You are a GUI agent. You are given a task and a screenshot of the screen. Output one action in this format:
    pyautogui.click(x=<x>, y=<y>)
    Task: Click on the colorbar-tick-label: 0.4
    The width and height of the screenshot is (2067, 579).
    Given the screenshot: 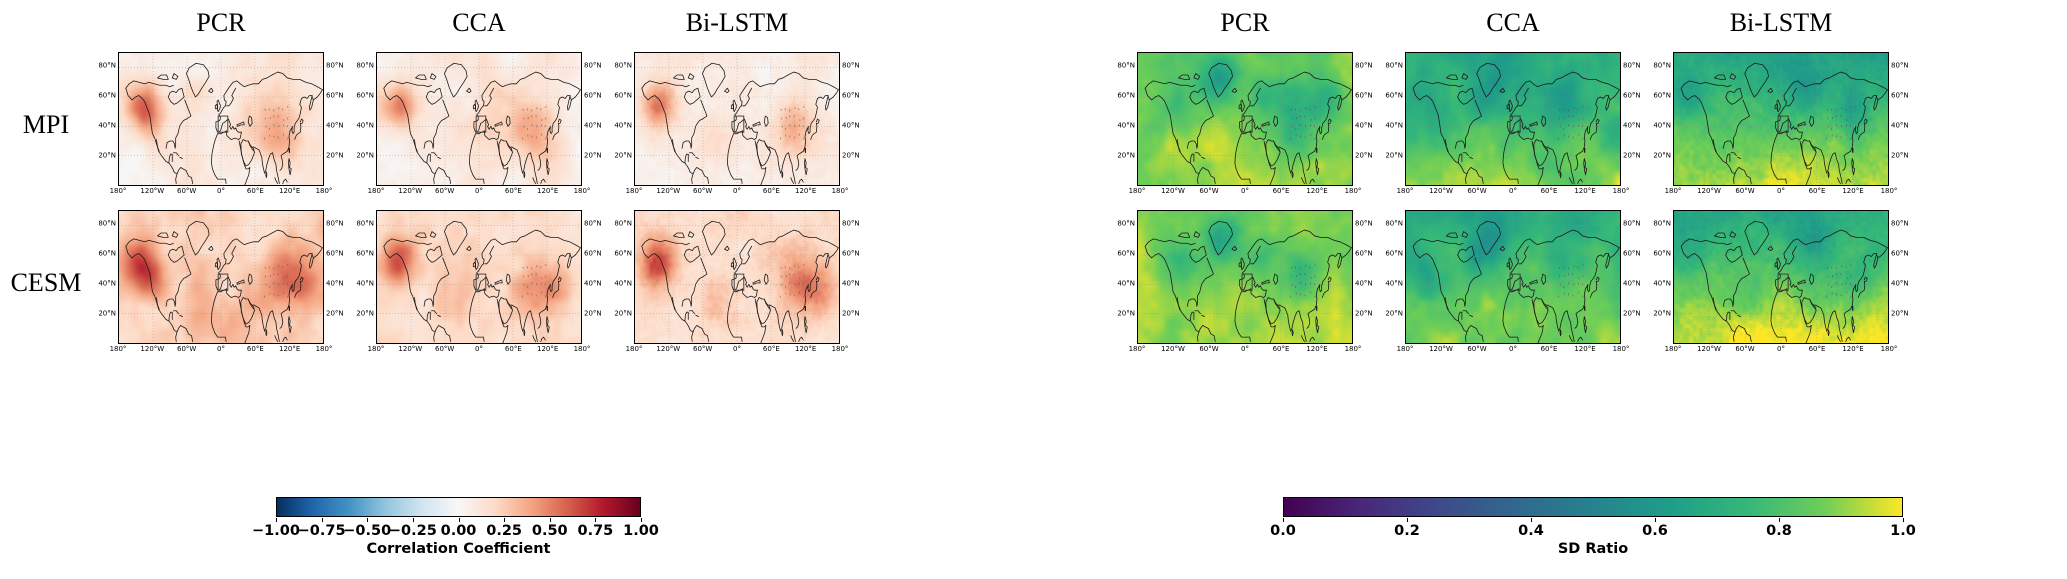 What is the action you would take?
    pyautogui.click(x=1531, y=531)
    